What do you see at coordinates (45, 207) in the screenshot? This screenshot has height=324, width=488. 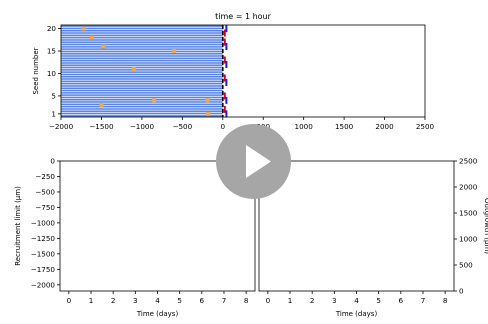 I see `y-tick-label: −750` at bounding box center [45, 207].